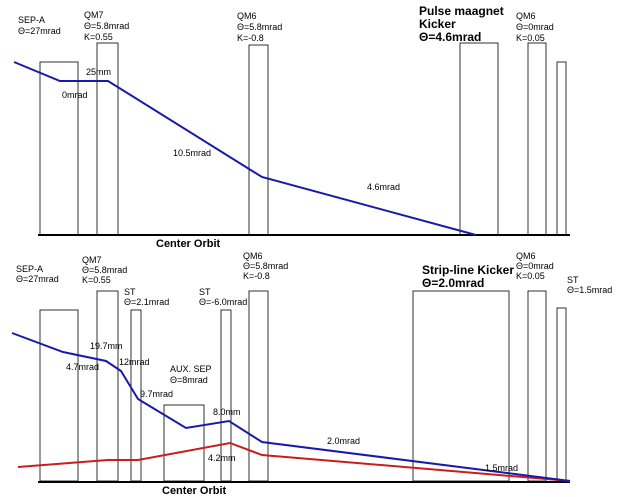 Image resolution: width=621 pixels, height=497 pixels. Describe the element at coordinates (188, 244) in the screenshot. I see `top-center-orbit-label: Center Orbit` at that location.